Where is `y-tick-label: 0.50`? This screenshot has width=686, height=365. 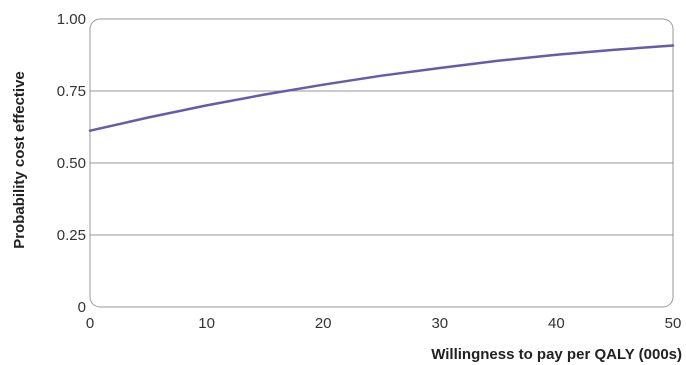
y-tick-label: 0.50 is located at coordinates (71, 163).